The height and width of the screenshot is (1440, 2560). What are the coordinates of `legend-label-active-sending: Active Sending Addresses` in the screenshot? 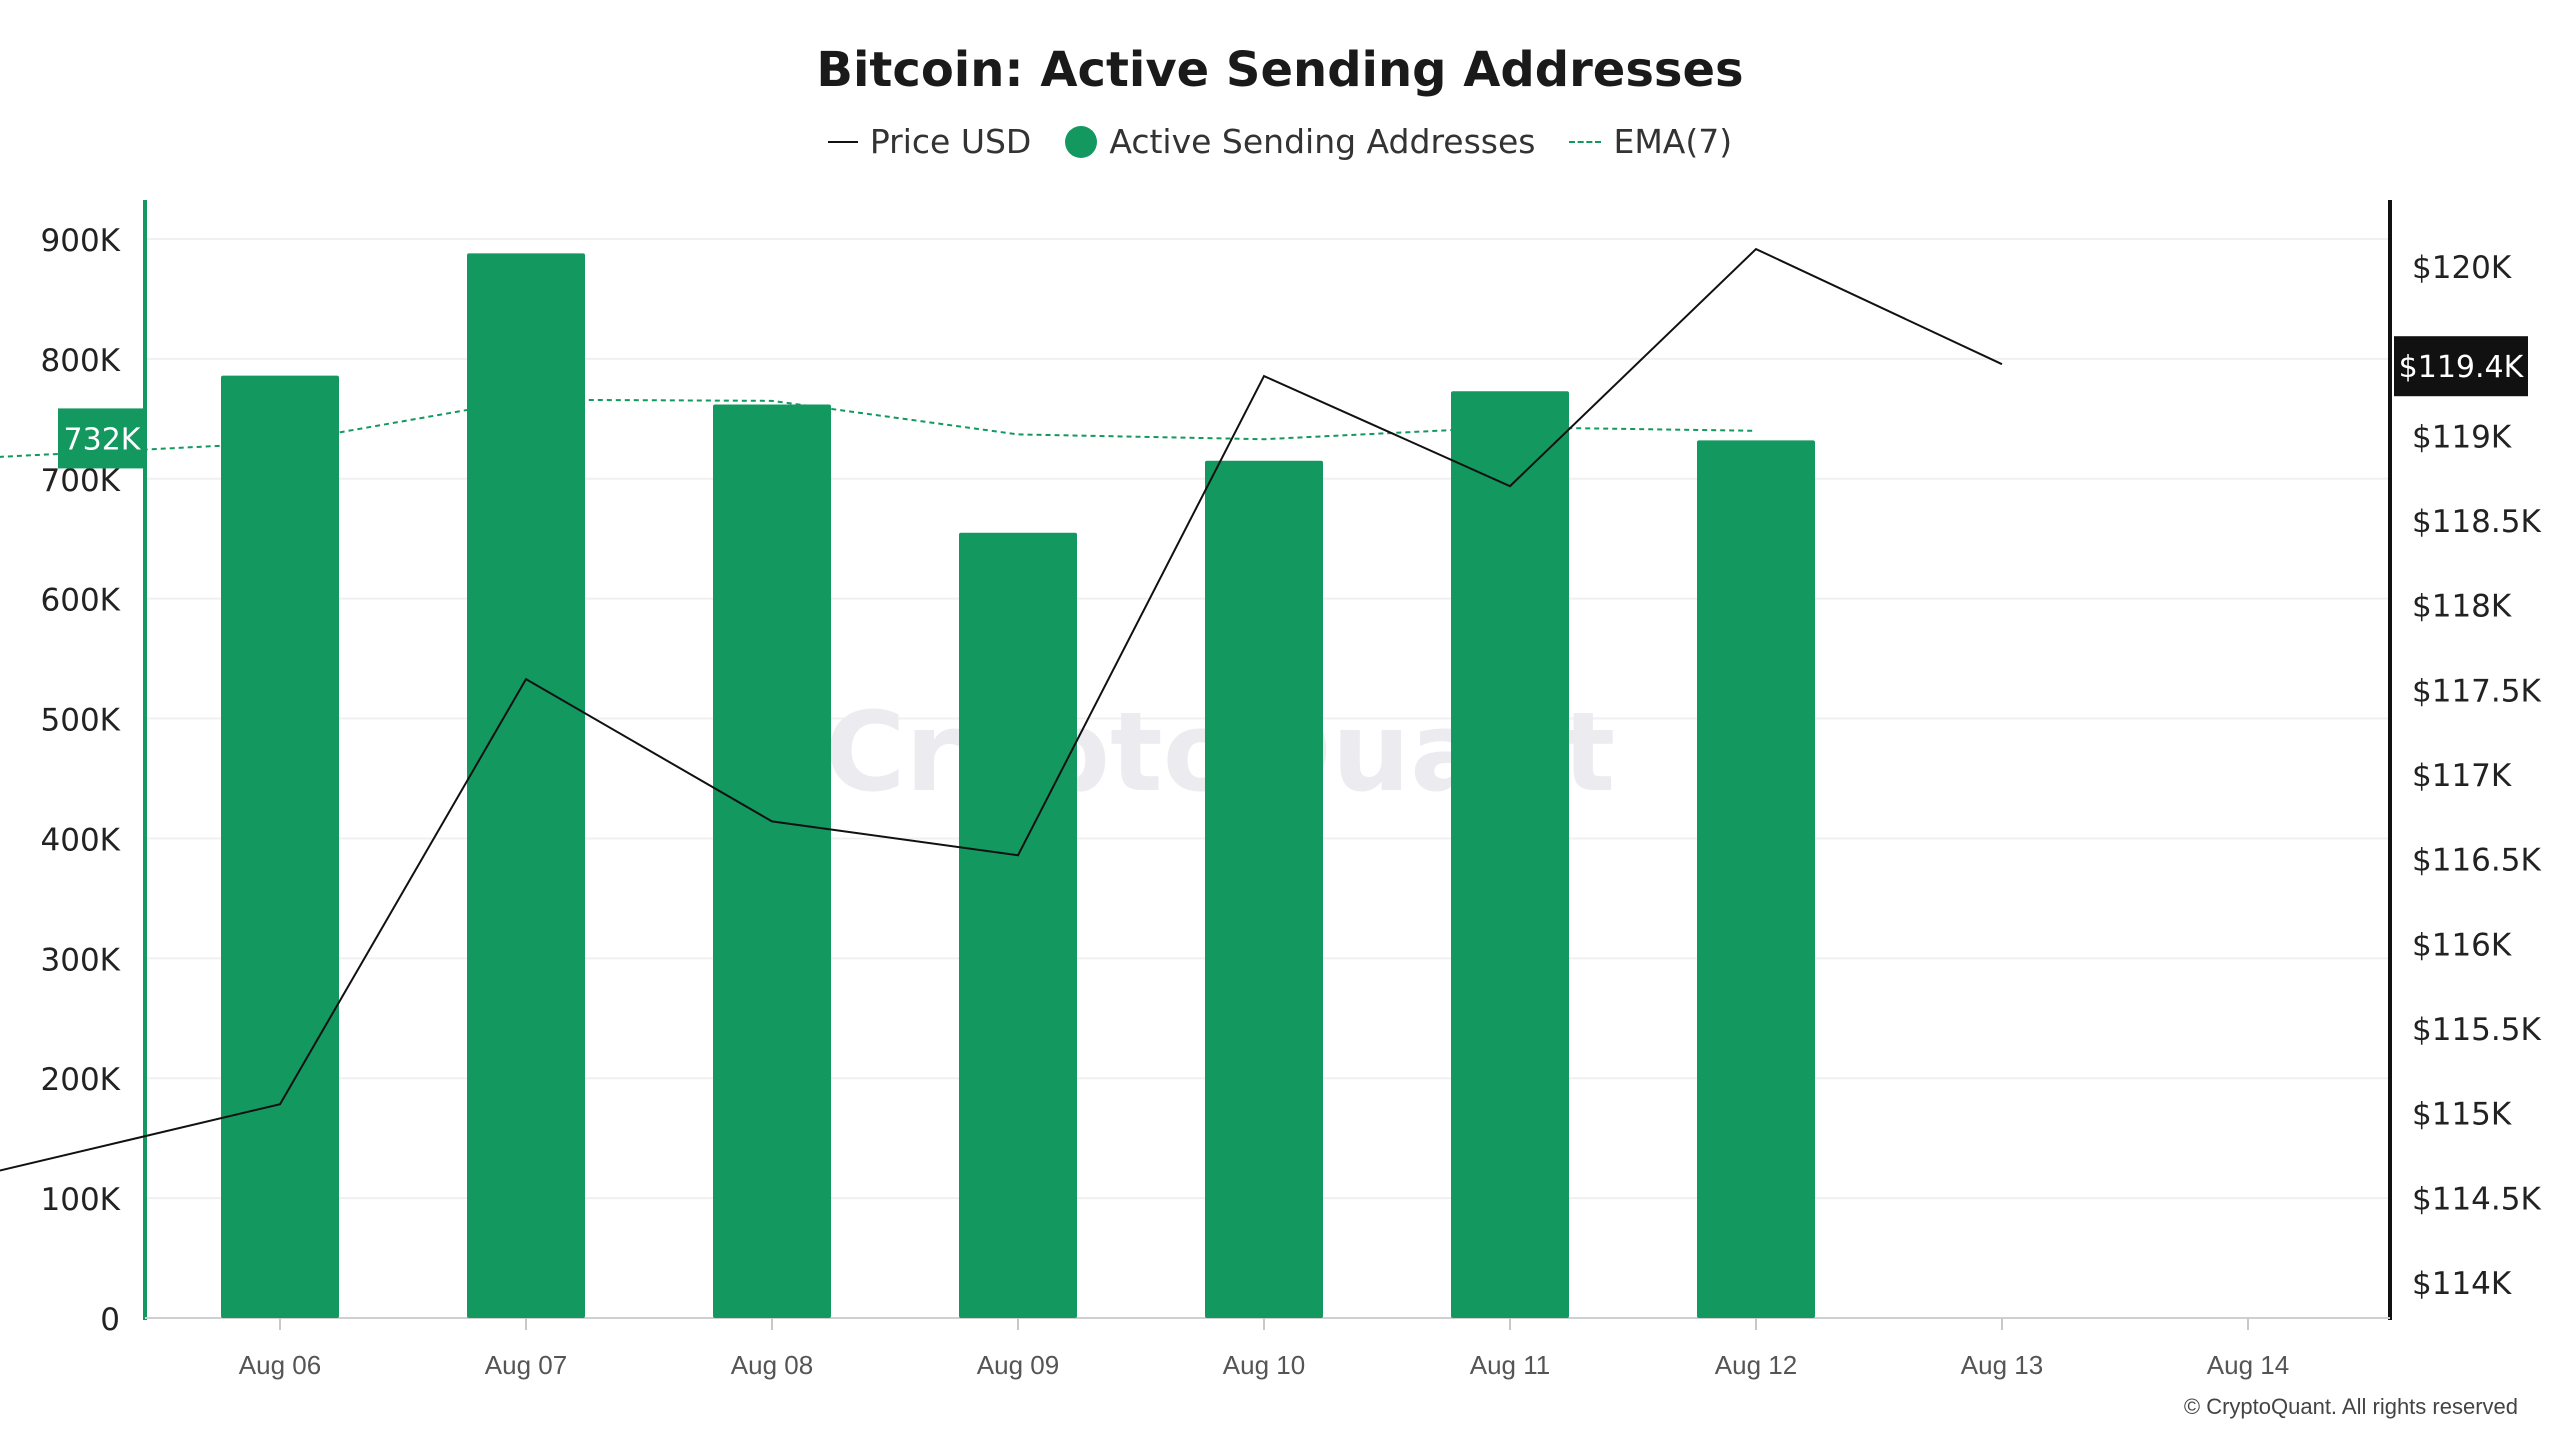 It's located at (1322, 141).